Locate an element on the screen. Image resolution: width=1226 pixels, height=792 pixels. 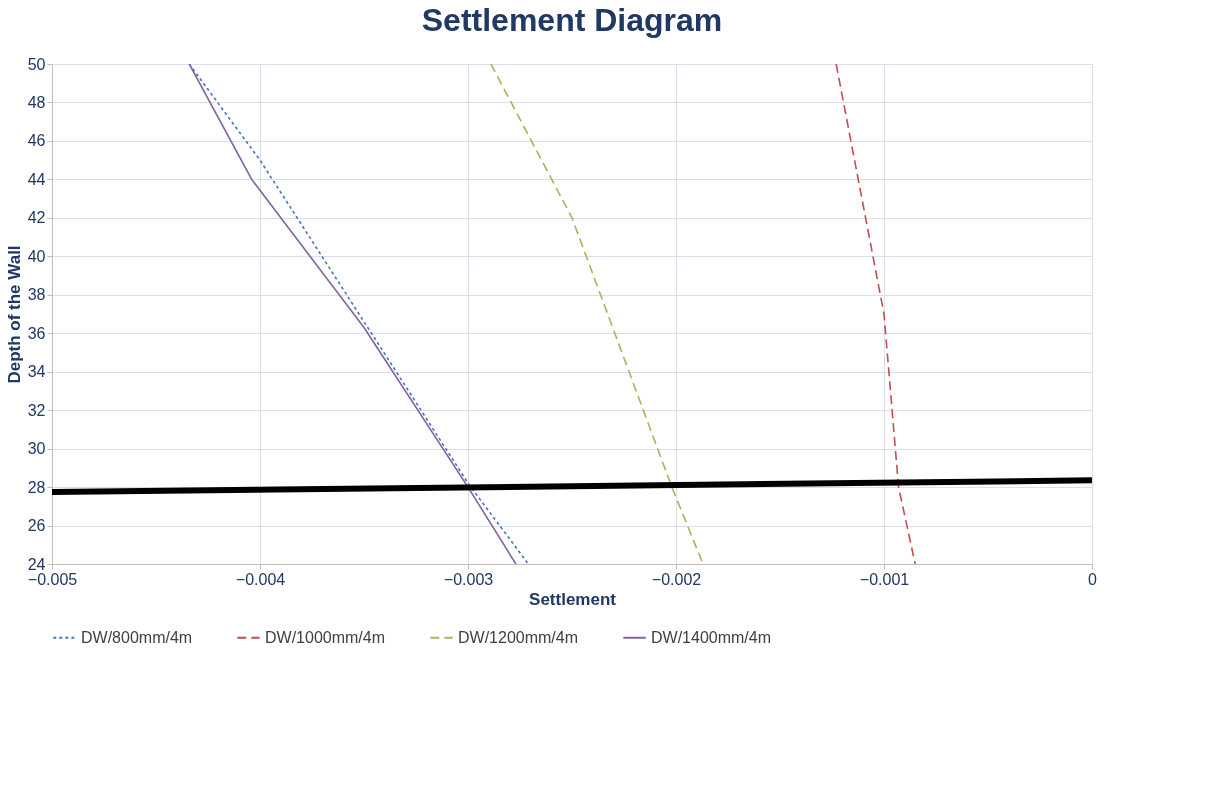
legend-label: DW/1200mm/4m is located at coordinates (518, 637).